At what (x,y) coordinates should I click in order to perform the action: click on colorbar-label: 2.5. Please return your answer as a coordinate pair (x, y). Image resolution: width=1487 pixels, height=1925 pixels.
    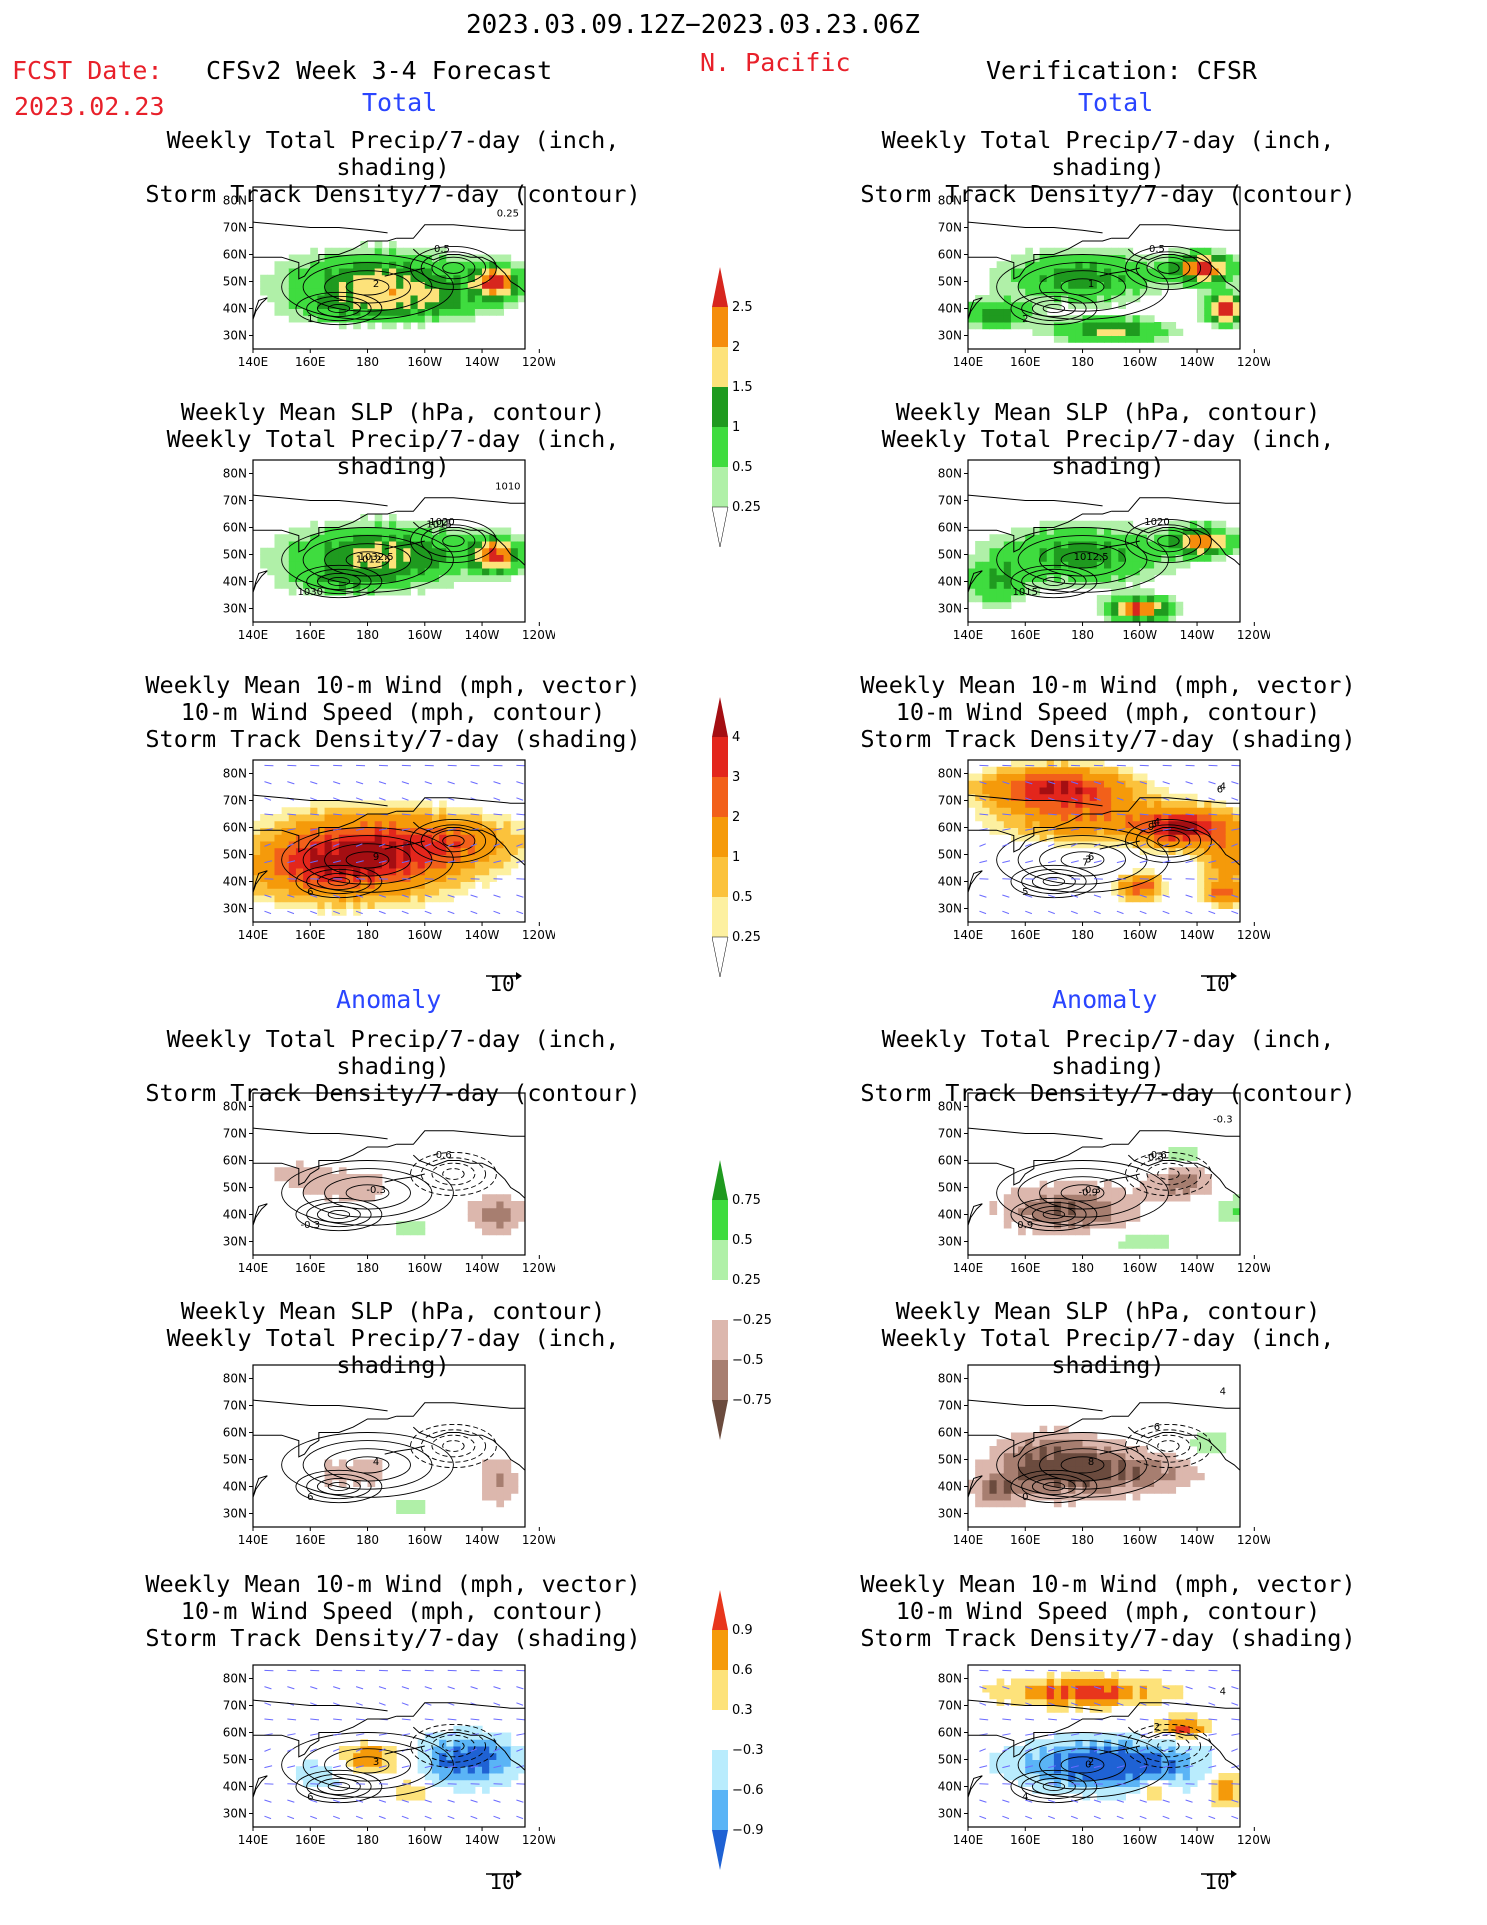
    Looking at the image, I should click on (742, 307).